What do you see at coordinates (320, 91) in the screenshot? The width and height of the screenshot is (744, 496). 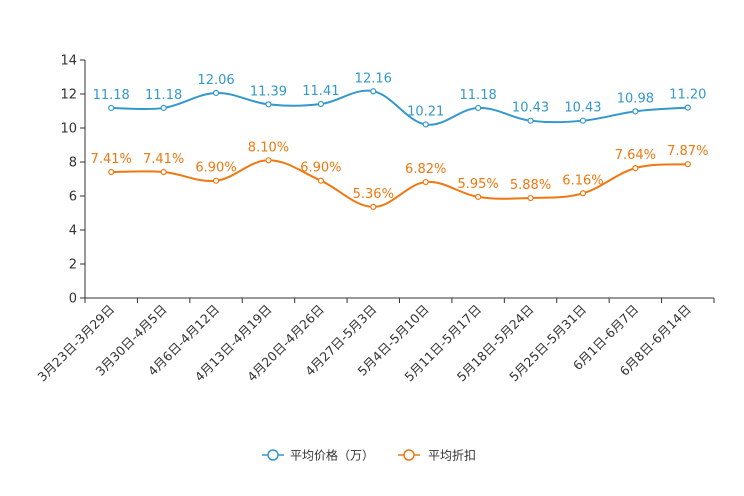 I see `data-label: 11.41` at bounding box center [320, 91].